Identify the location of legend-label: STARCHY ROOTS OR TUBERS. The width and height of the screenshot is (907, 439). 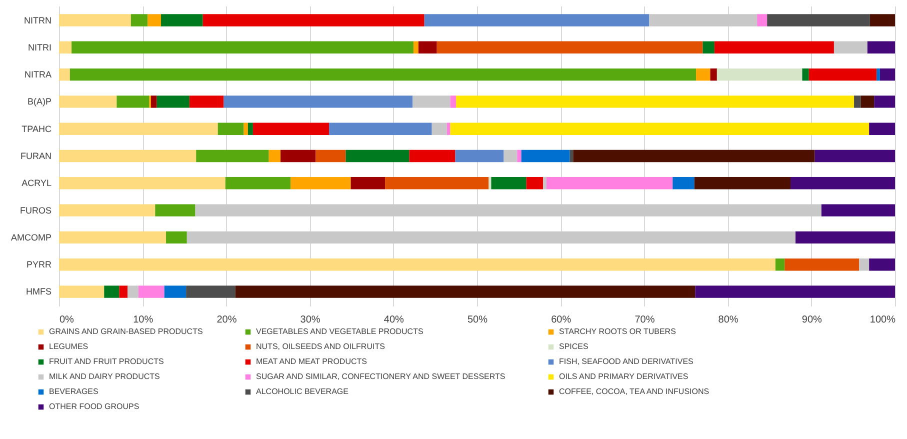
(617, 331).